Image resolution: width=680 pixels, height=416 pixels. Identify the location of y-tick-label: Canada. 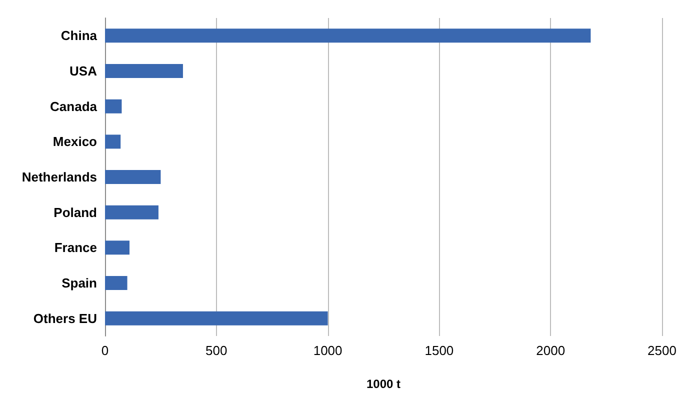
(74, 106).